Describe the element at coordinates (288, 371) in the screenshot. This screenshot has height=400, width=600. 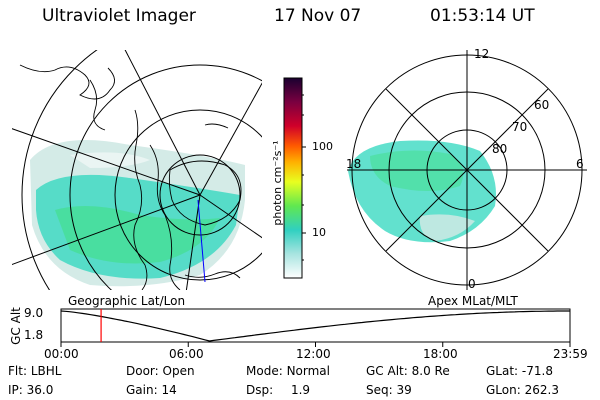
I see `info-mode: Mode: Normal` at that location.